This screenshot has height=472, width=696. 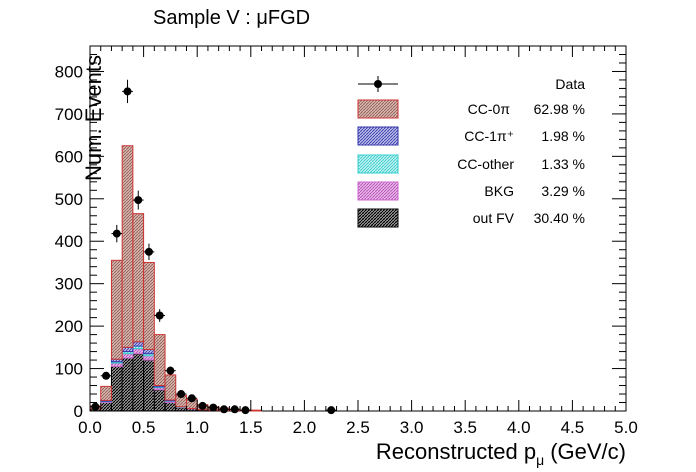 I want to click on legend-label-cc0pi: CC-0π, so click(x=489, y=109).